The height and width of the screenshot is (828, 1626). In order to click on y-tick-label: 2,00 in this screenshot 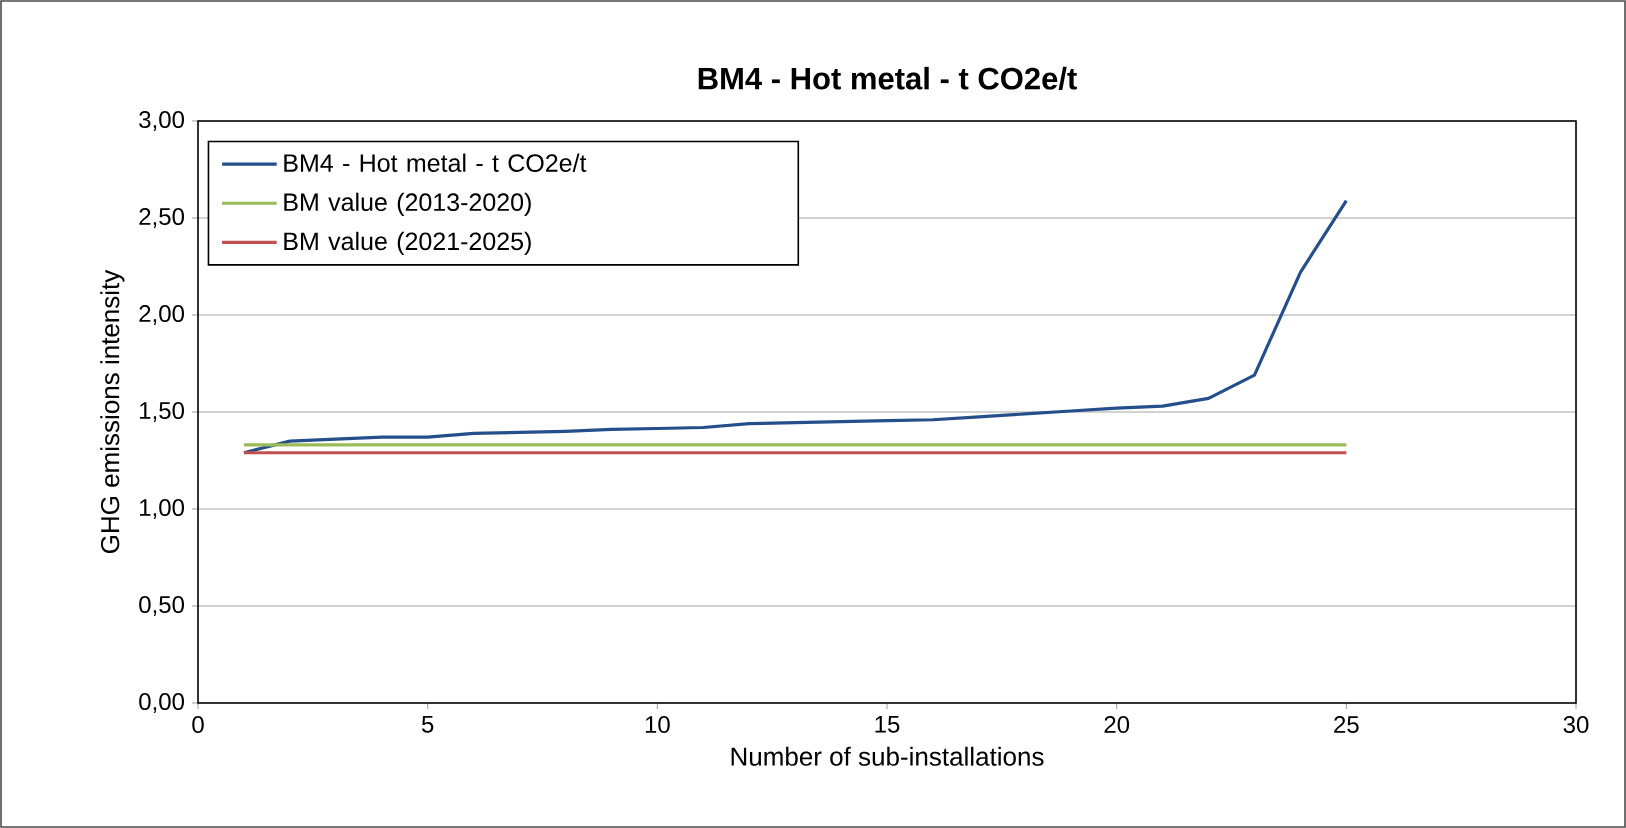, I will do `click(162, 315)`.